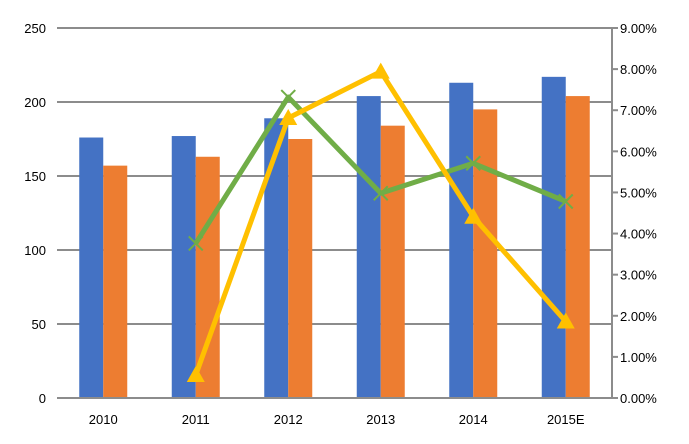  What do you see at coordinates (35, 176) in the screenshot?
I see `left-tick-label: 150` at bounding box center [35, 176].